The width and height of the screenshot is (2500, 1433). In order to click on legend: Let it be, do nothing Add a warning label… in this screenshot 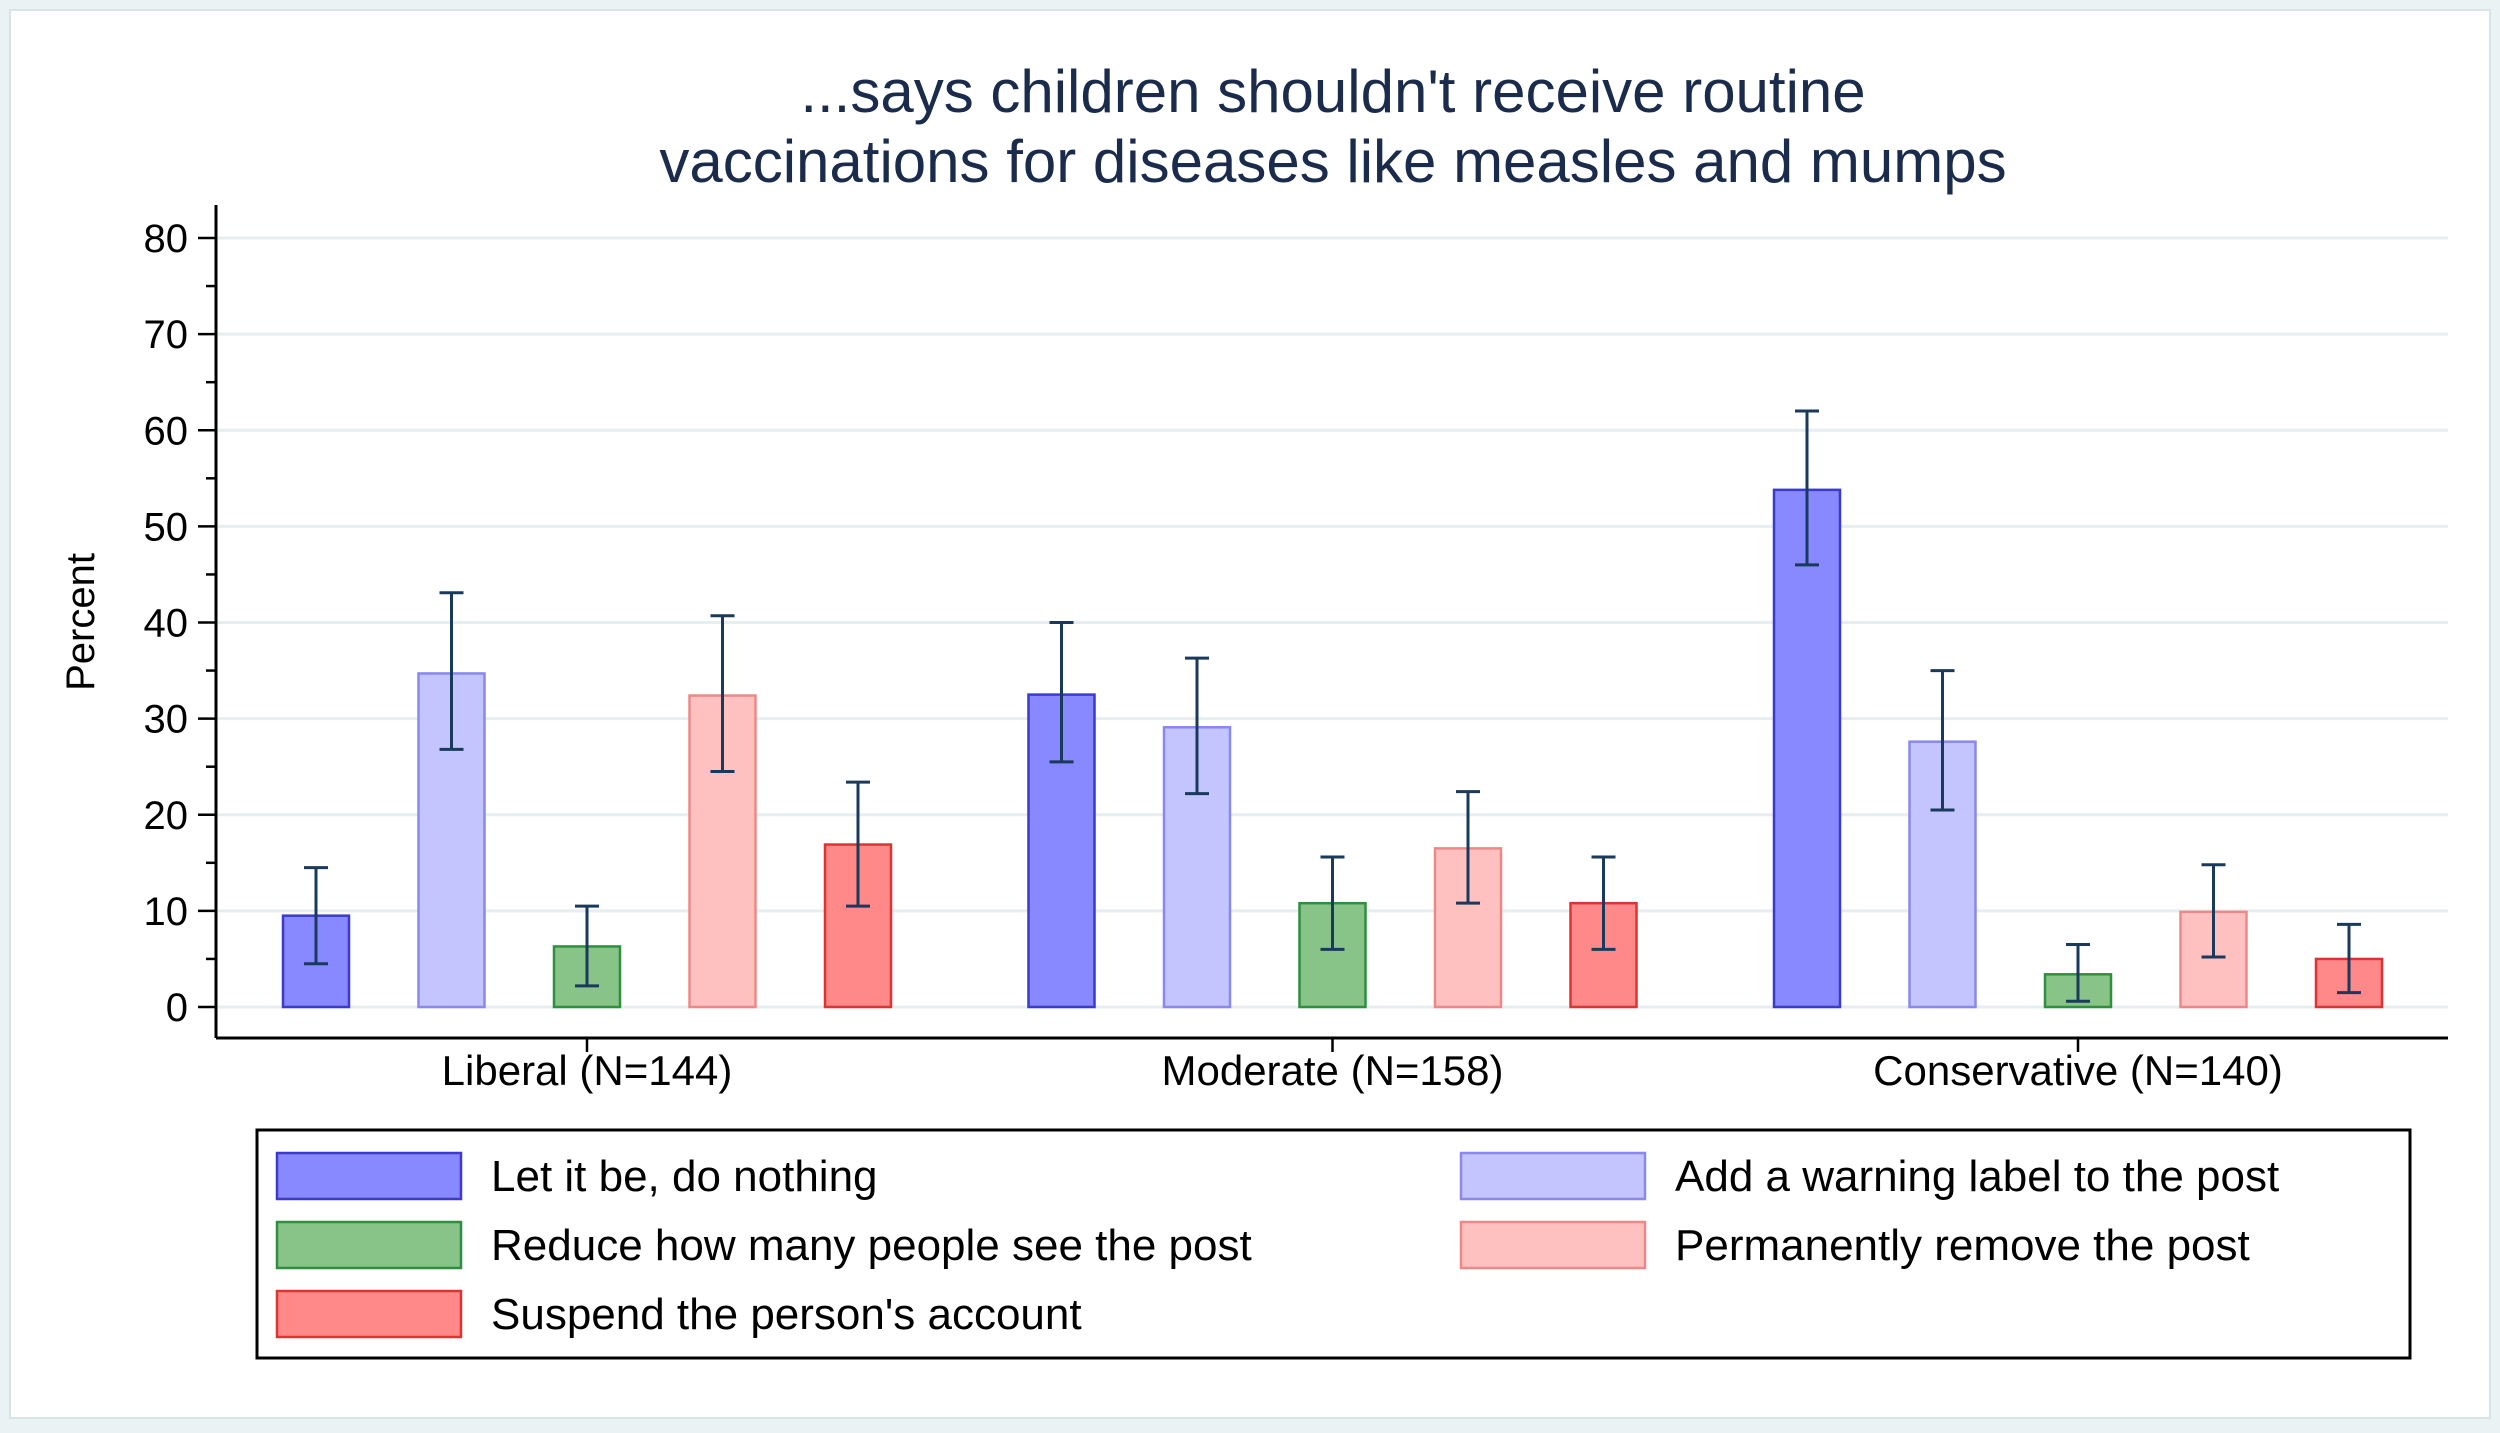, I will do `click(1333, 1244)`.